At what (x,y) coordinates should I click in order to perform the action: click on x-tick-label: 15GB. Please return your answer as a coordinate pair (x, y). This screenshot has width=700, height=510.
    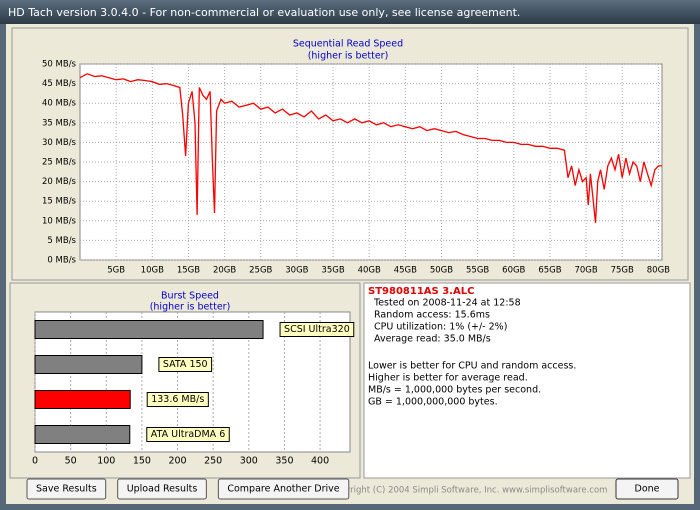
    Looking at the image, I should click on (188, 271).